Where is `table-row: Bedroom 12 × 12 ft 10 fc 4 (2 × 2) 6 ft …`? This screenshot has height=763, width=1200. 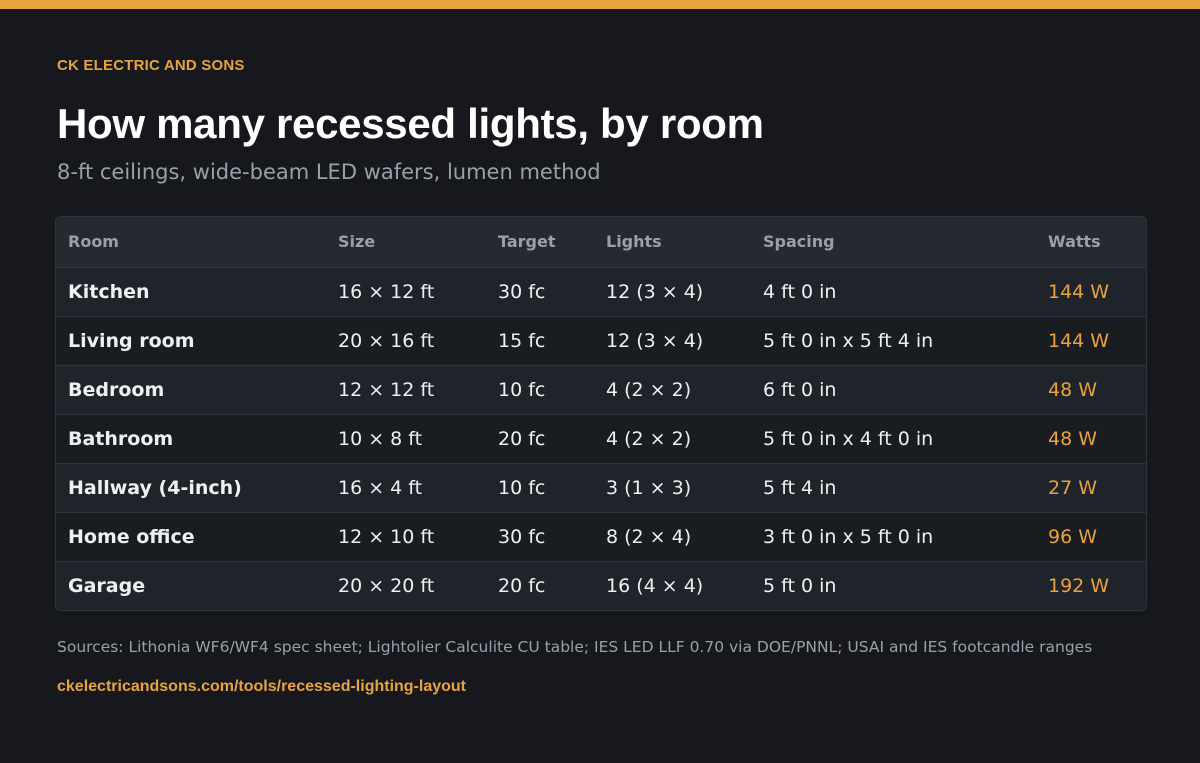 table-row: Bedroom 12 × 12 ft 10 fc 4 (2 × 2) 6 ft … is located at coordinates (601, 389).